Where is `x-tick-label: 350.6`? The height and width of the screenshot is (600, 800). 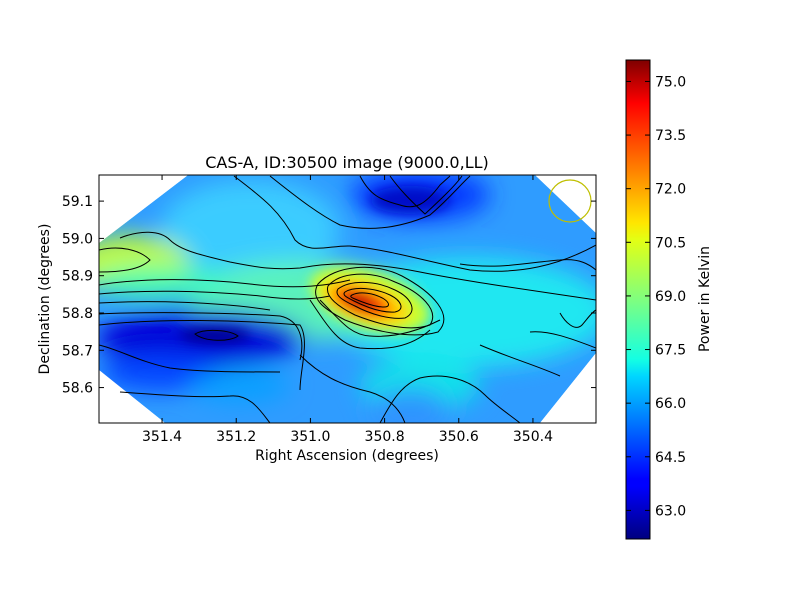
x-tick-label: 350.6 is located at coordinates (459, 437).